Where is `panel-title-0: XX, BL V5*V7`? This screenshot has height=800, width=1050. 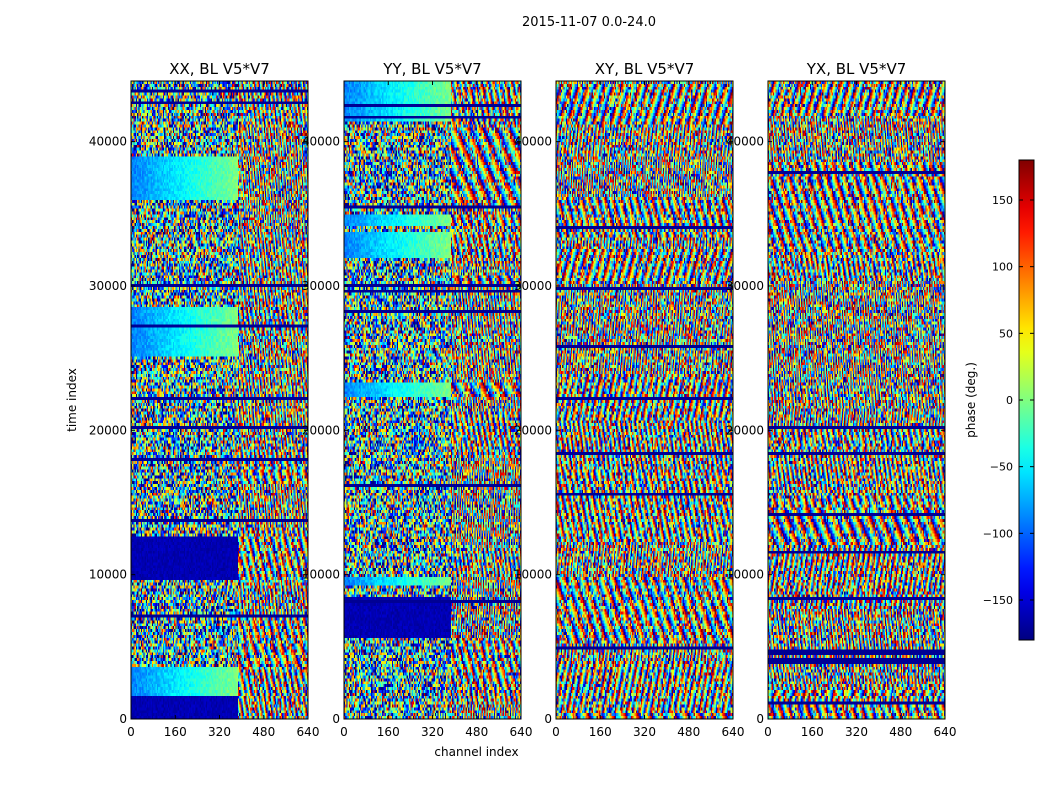 panel-title-0: XX, BL V5*V7 is located at coordinates (219, 69).